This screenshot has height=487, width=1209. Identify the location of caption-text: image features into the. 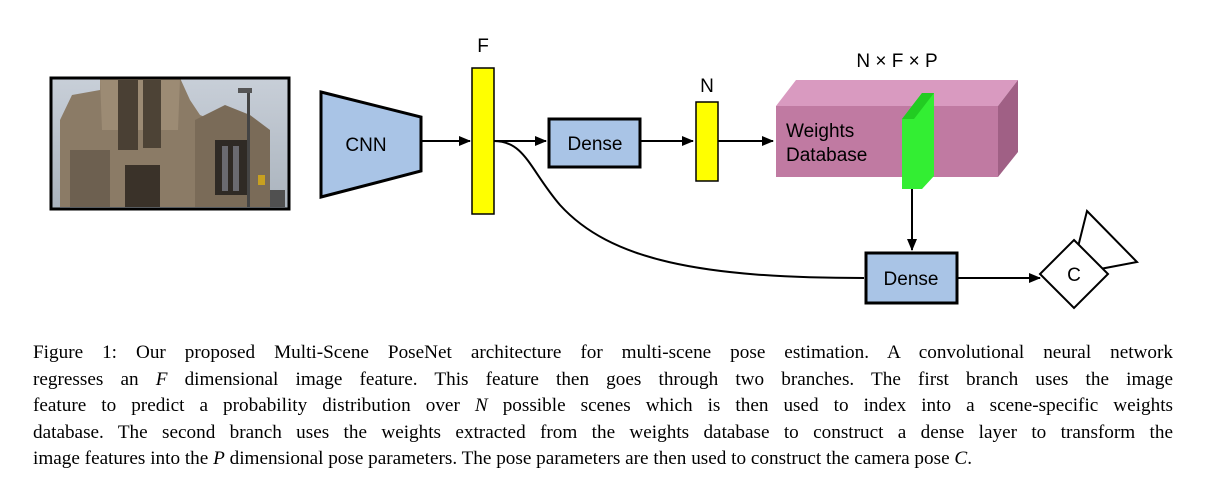
(123, 459).